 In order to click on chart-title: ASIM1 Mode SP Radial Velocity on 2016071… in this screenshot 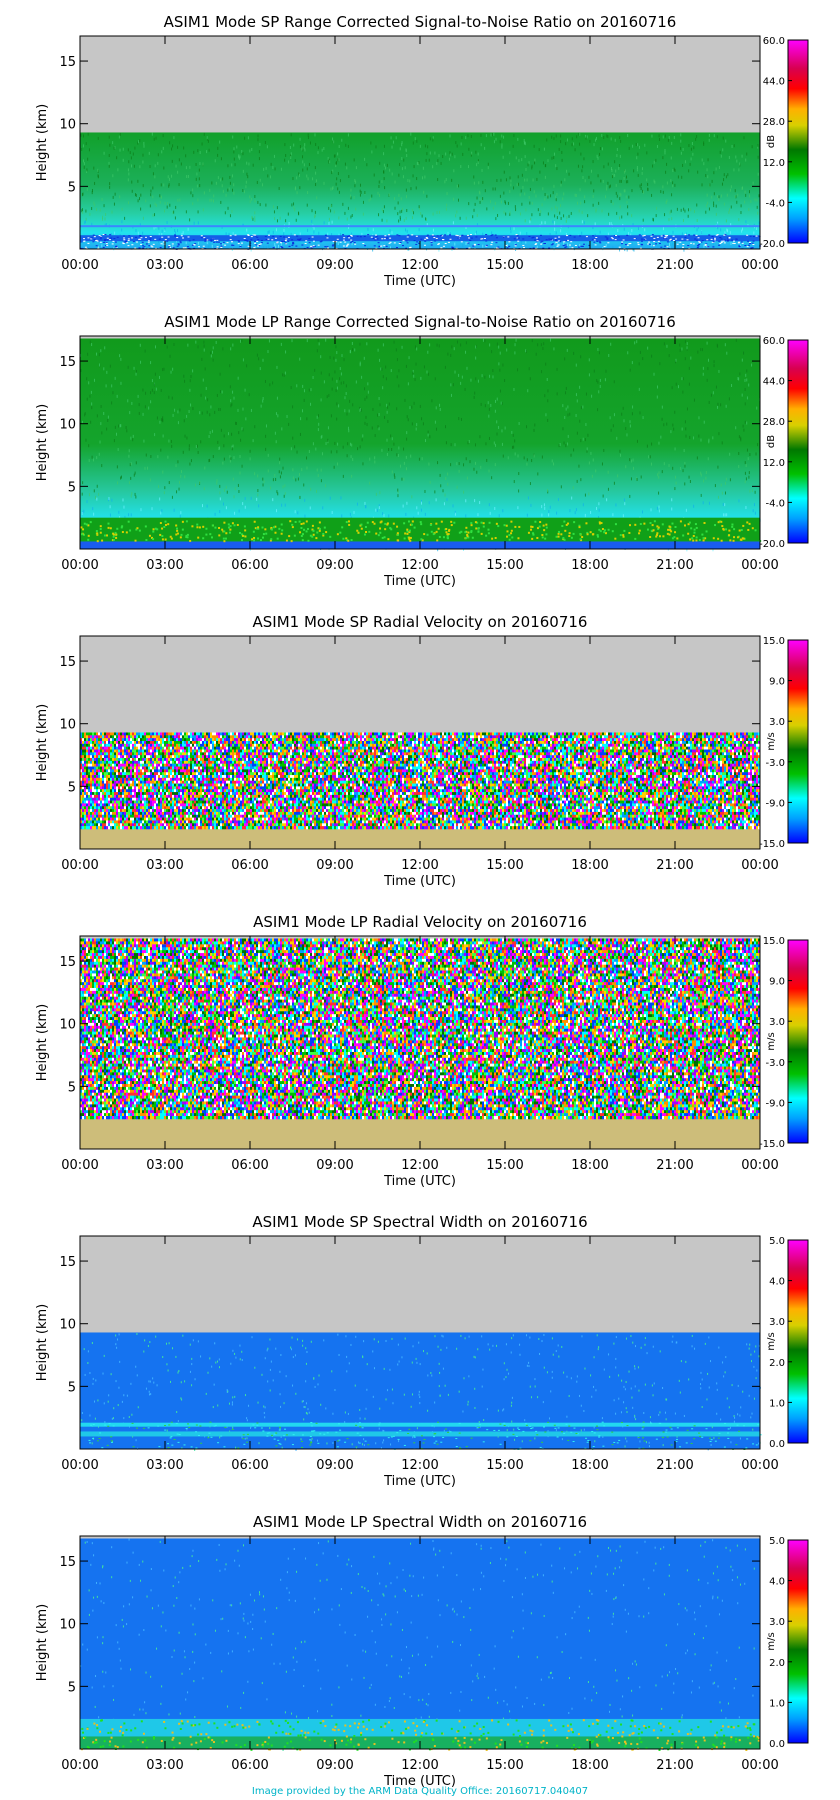, I will do `click(420, 622)`.